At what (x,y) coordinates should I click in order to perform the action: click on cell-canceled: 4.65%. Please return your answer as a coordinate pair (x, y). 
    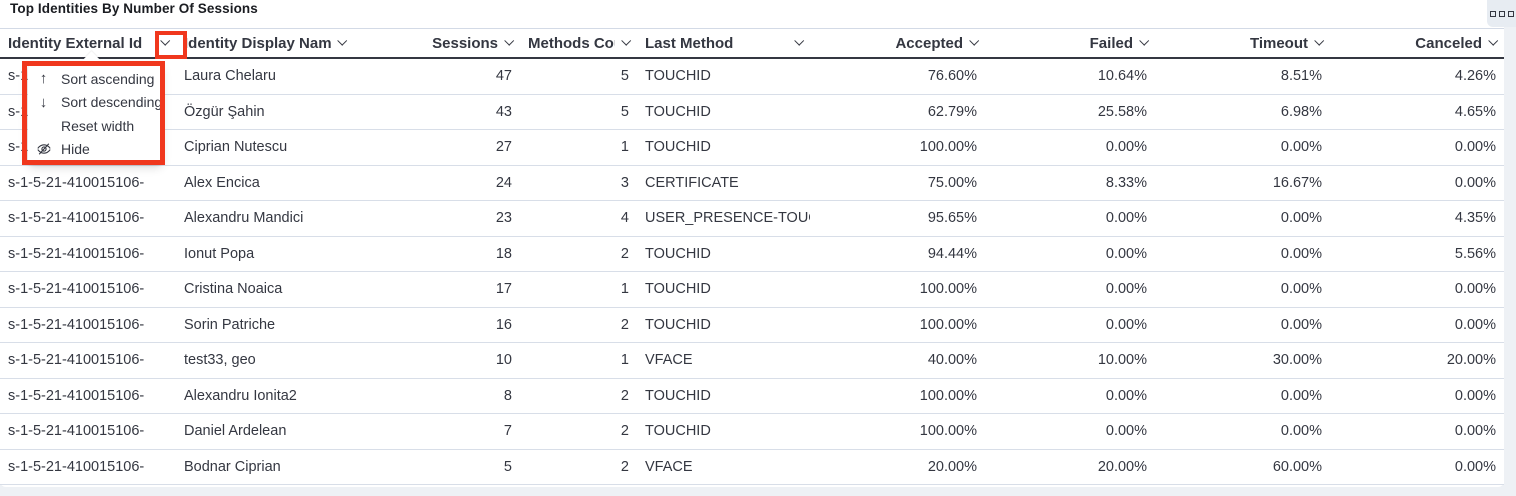
    Looking at the image, I should click on (1475, 111).